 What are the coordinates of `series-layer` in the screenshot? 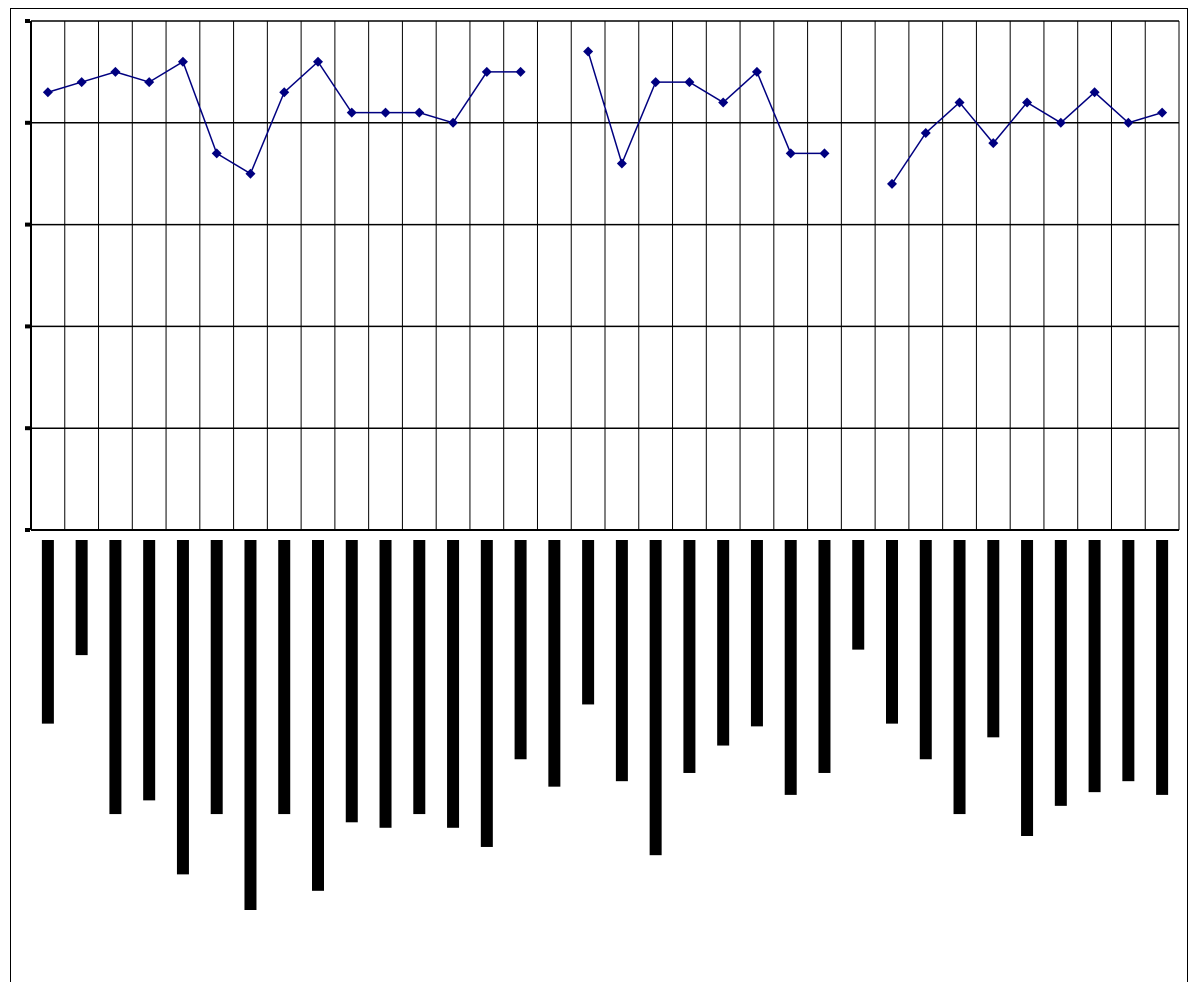 It's located at (605, 117).